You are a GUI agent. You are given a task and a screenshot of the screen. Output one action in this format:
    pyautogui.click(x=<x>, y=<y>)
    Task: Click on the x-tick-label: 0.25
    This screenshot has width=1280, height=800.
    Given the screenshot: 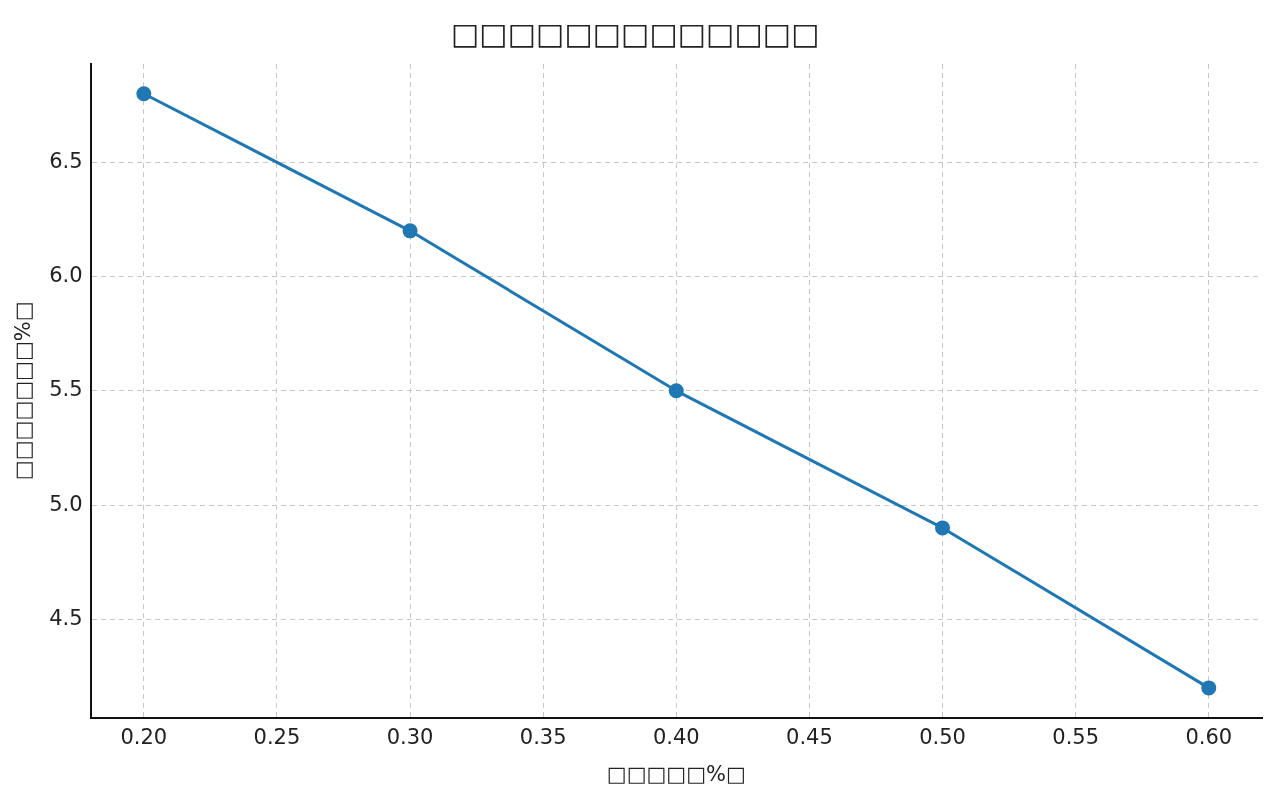 What is the action you would take?
    pyautogui.click(x=277, y=736)
    